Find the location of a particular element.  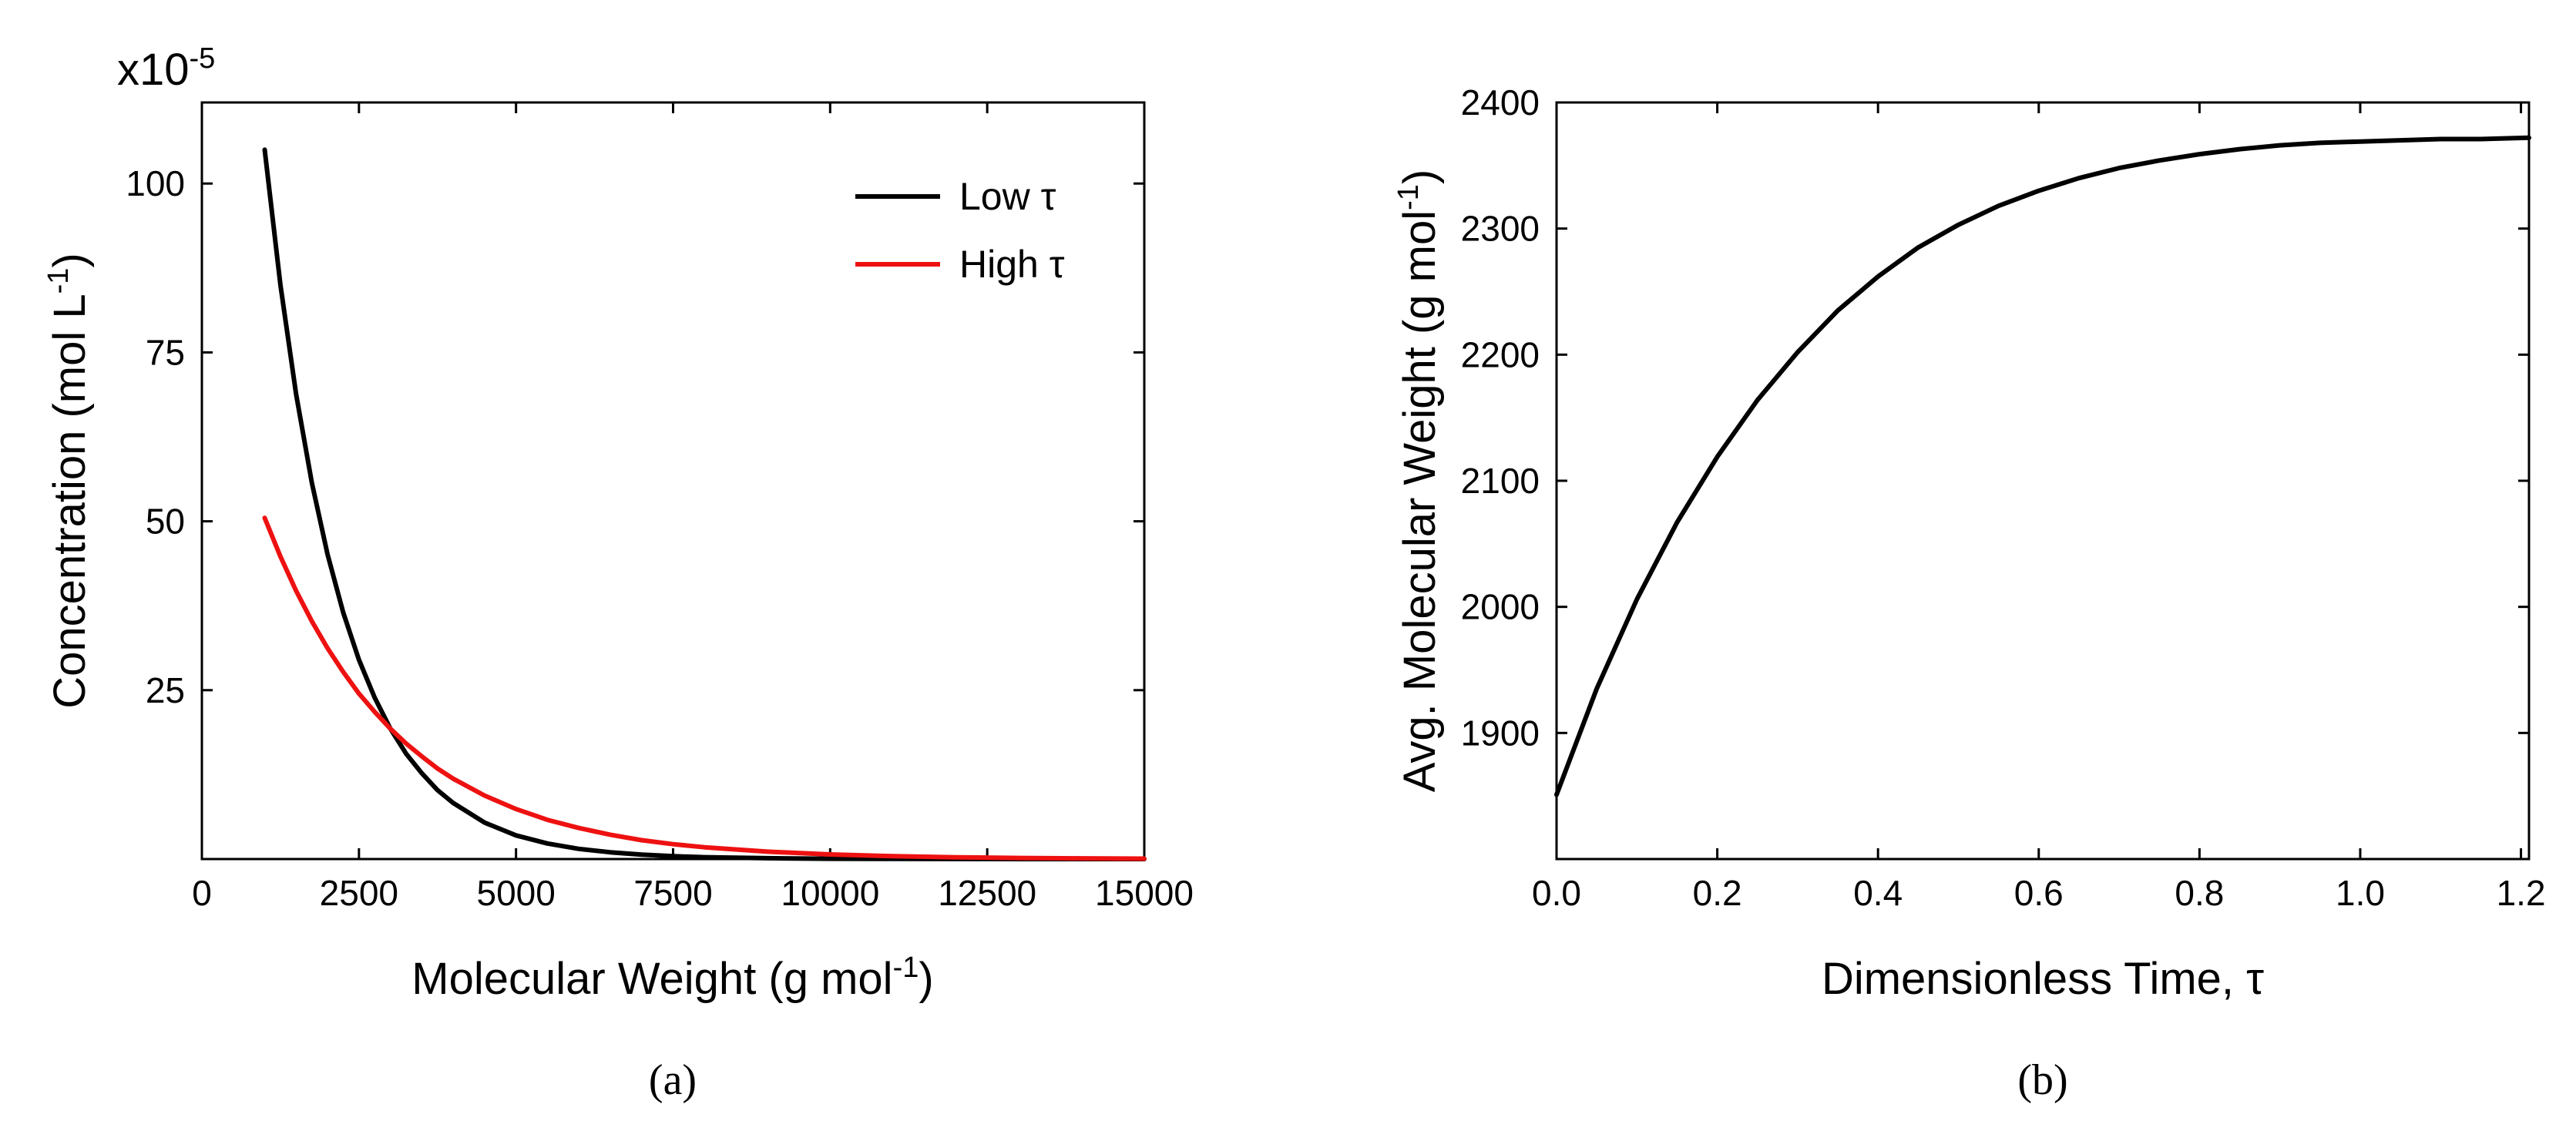

y-tick-label-b-5: 2400 is located at coordinates (1500, 102).